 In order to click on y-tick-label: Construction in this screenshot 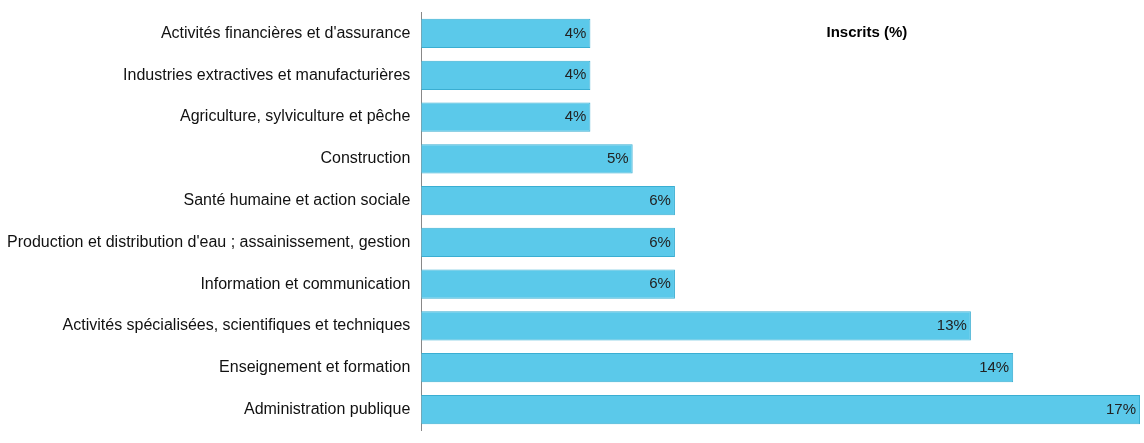, I will do `click(365, 158)`.